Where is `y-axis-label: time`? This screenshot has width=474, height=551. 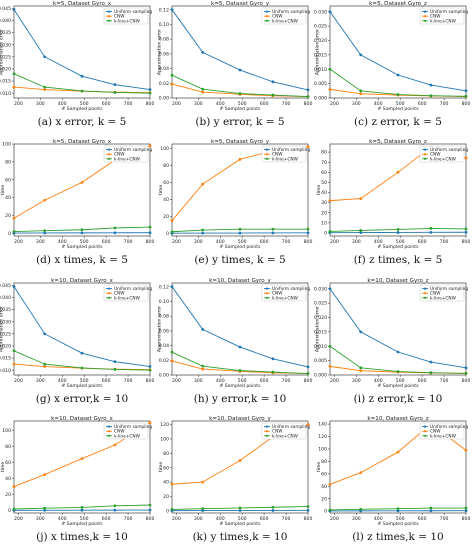 y-axis-label: time is located at coordinates (3, 467).